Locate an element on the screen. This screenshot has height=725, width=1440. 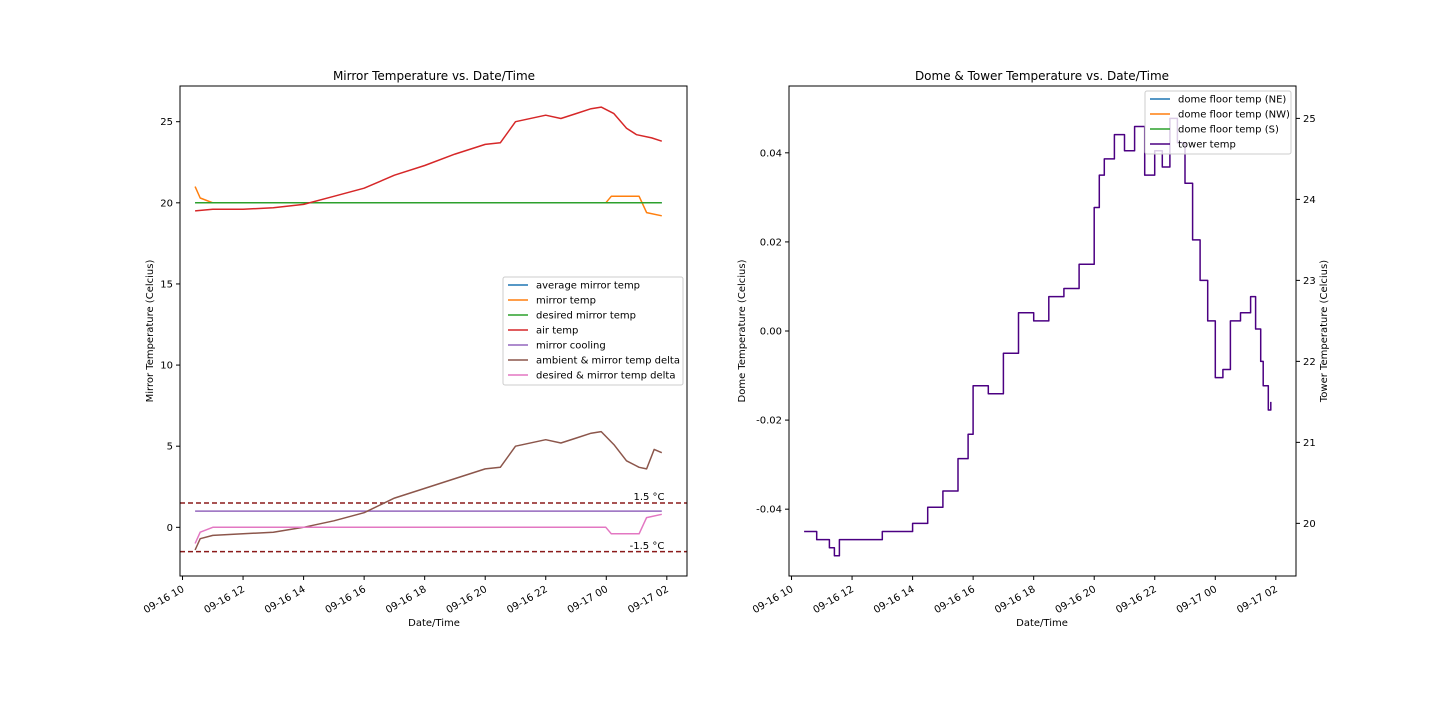
right-y-tick-label: 24 is located at coordinates (1309, 200).